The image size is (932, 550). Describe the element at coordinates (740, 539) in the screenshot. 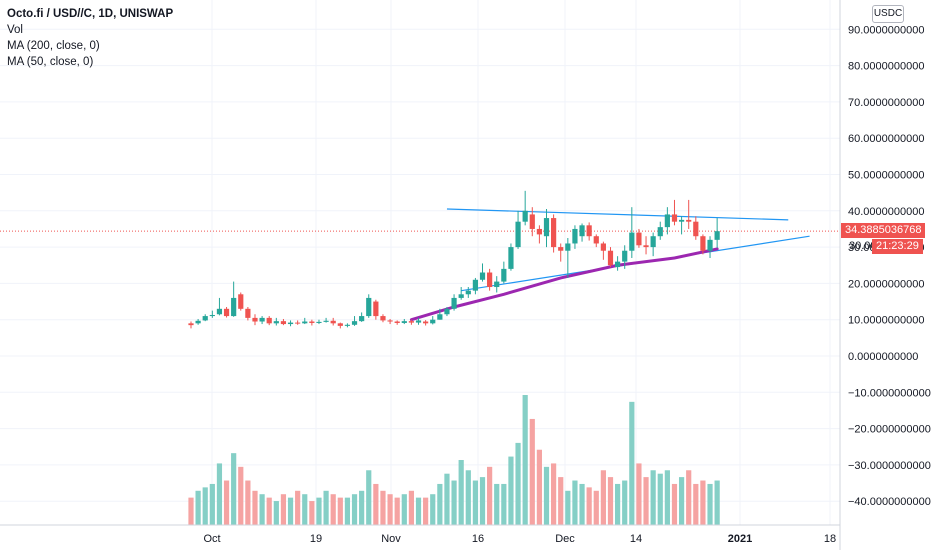

I see `x-tick-label: 2021` at that location.